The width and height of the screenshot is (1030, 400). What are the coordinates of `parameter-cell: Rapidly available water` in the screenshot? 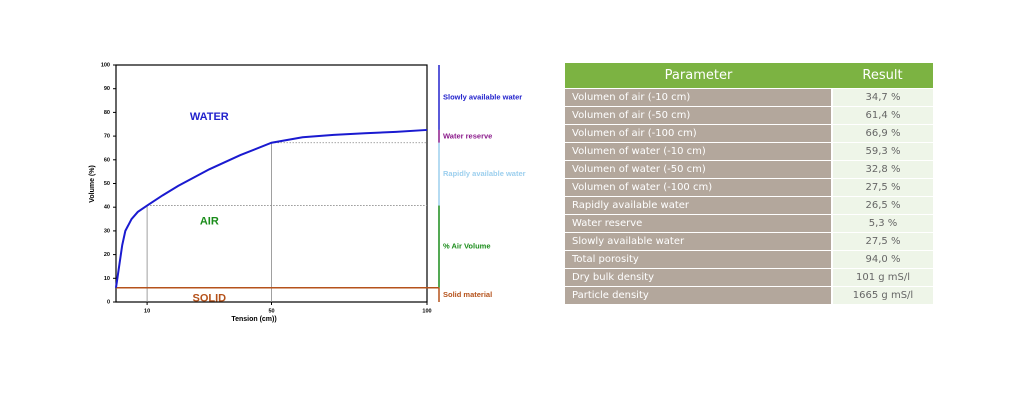 It's located at (699, 205).